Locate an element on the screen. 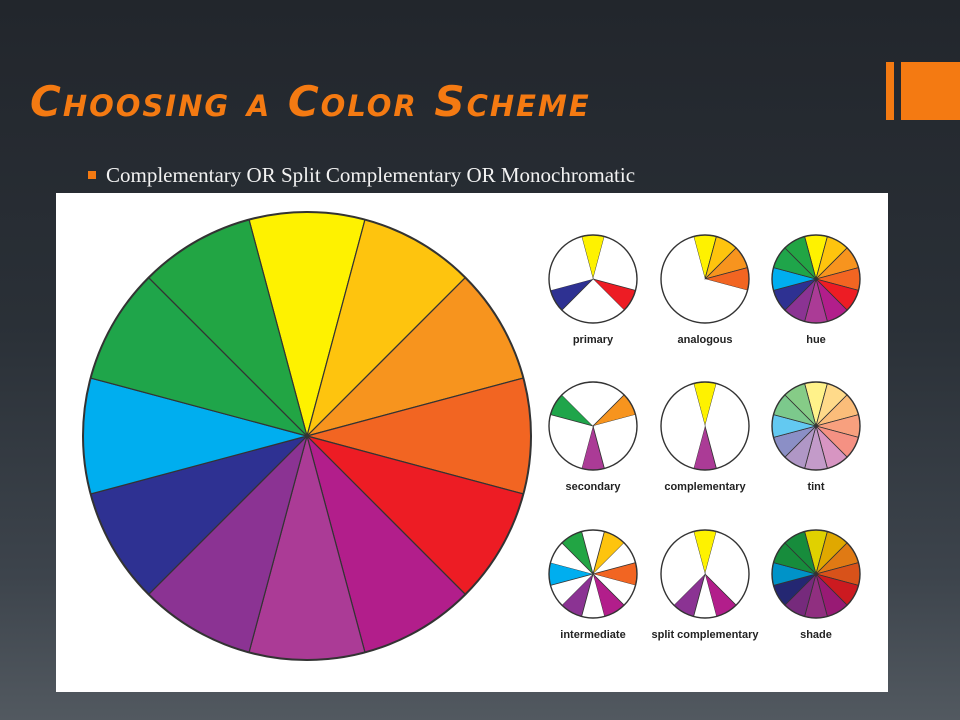 This screenshot has height=720, width=960. mini-wheel-hue is located at coordinates (816, 279).